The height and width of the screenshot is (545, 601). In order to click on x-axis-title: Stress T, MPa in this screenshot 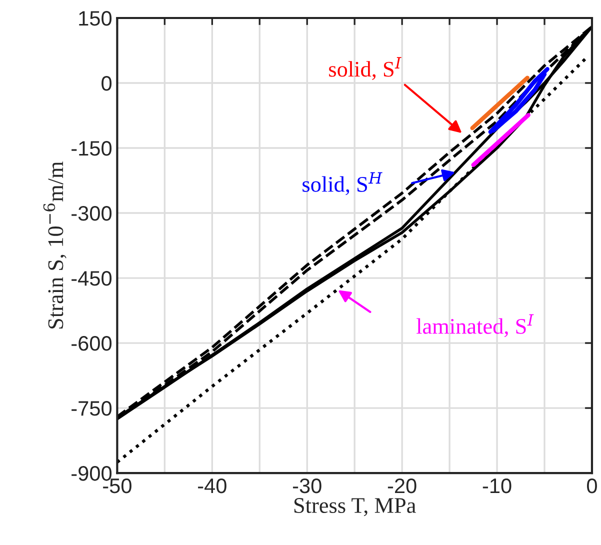, I will do `click(355, 507)`.